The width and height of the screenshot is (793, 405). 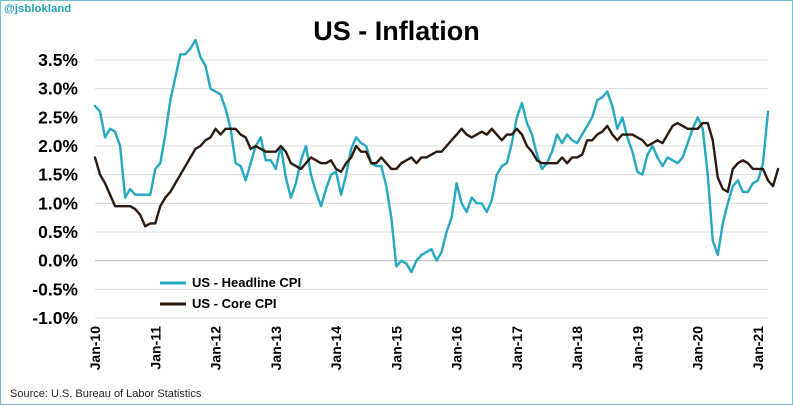 I want to click on x-tick-label: Jan-11, so click(x=155, y=348).